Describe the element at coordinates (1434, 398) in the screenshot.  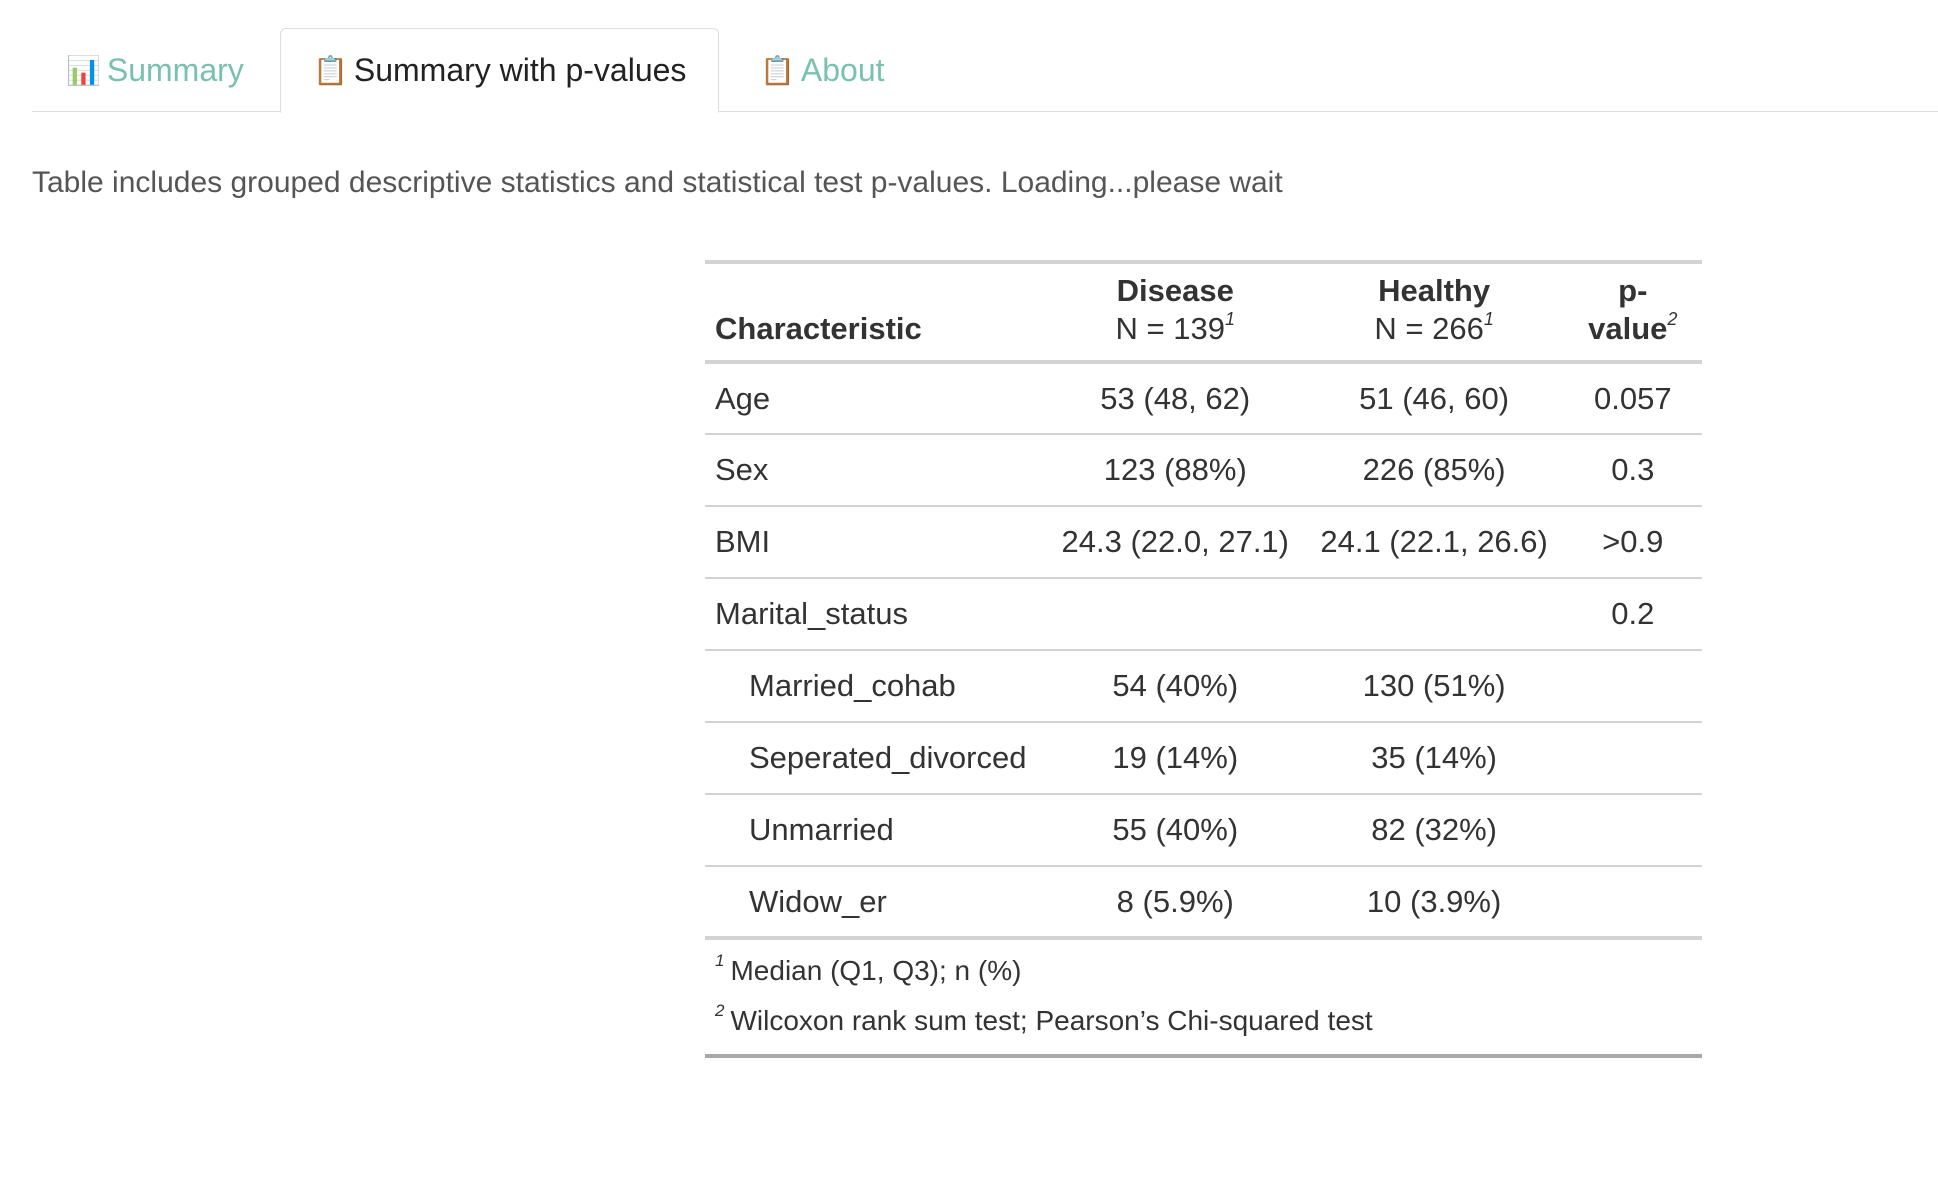
I see `cell-healthy: 51 (46, 60)` at that location.